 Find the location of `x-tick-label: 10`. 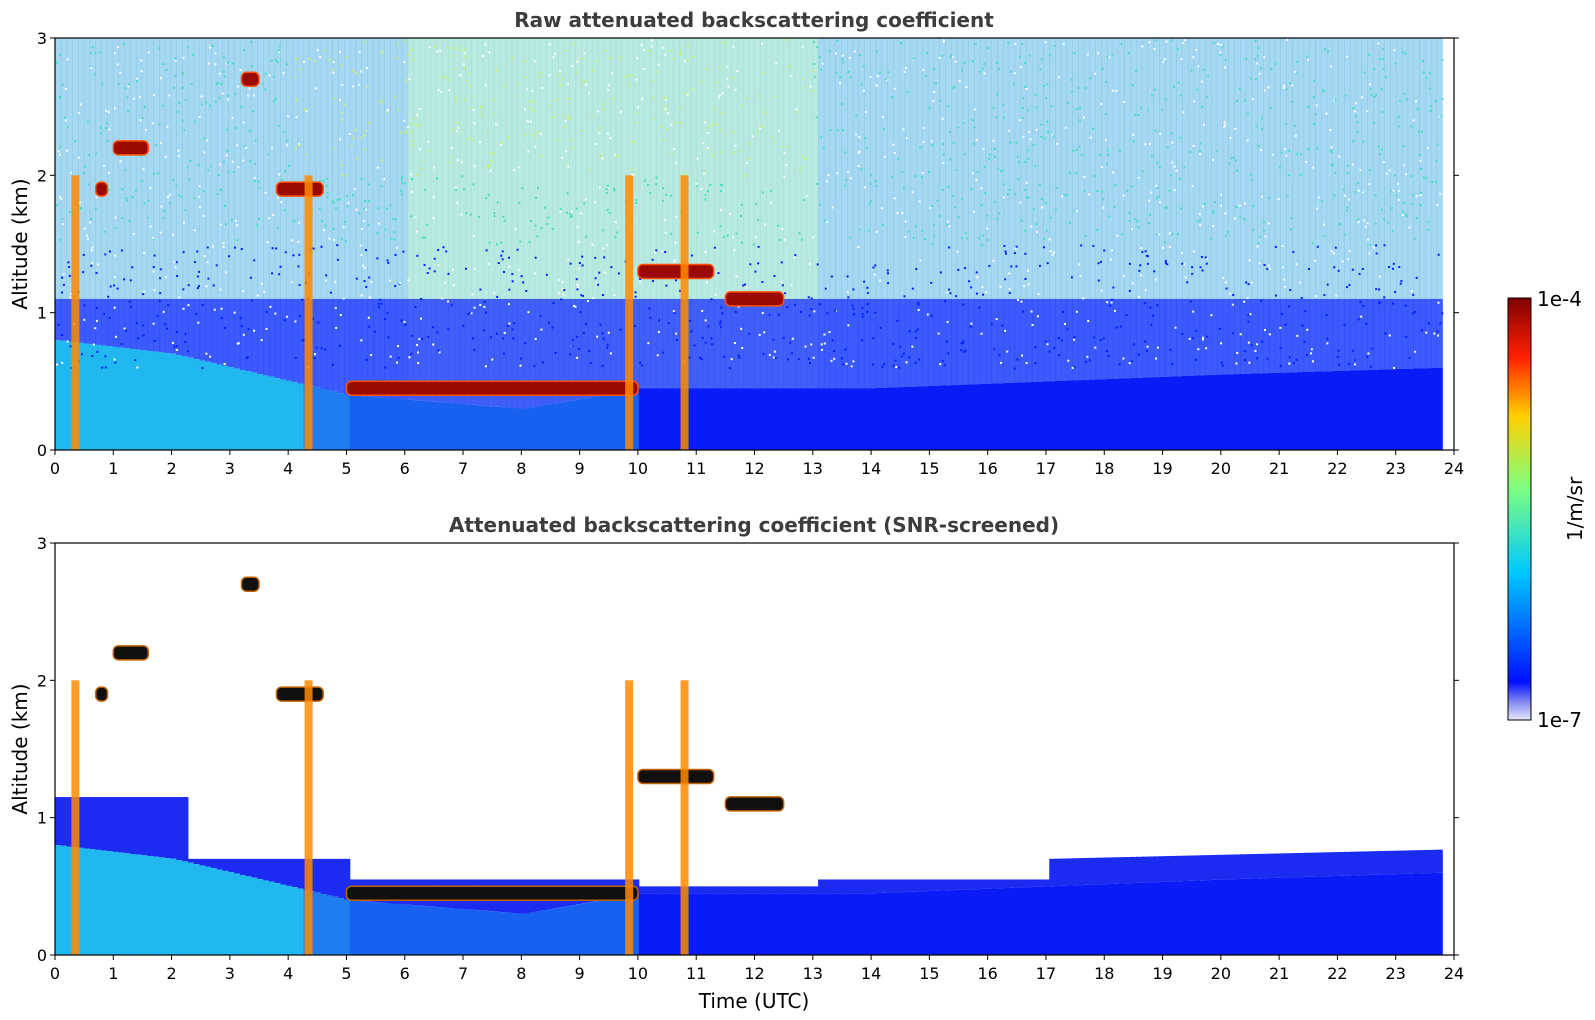

x-tick-label: 10 is located at coordinates (638, 468).